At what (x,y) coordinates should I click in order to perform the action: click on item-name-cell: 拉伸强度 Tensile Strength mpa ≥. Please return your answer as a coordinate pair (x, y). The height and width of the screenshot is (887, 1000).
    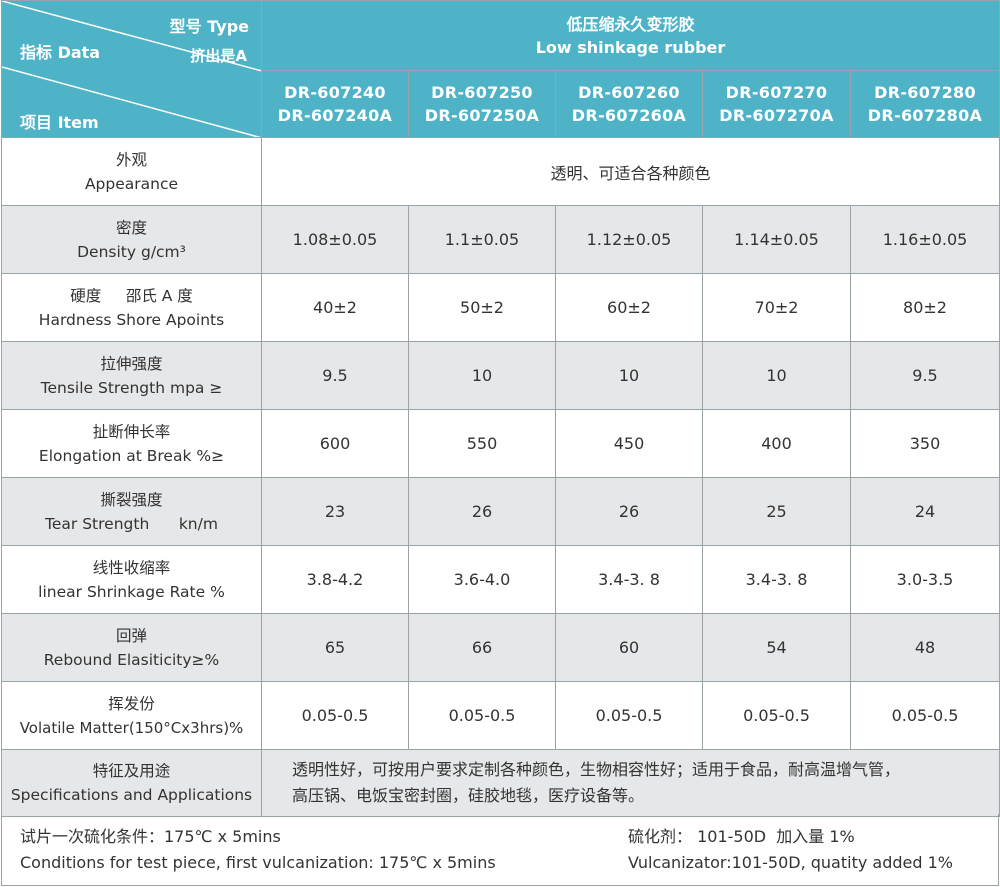
    Looking at the image, I should click on (131, 375).